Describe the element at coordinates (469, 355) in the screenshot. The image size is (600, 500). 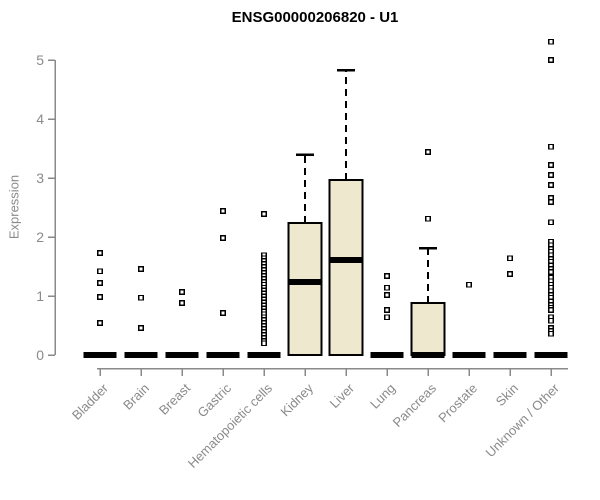
I see `zero-bar-prostate` at that location.